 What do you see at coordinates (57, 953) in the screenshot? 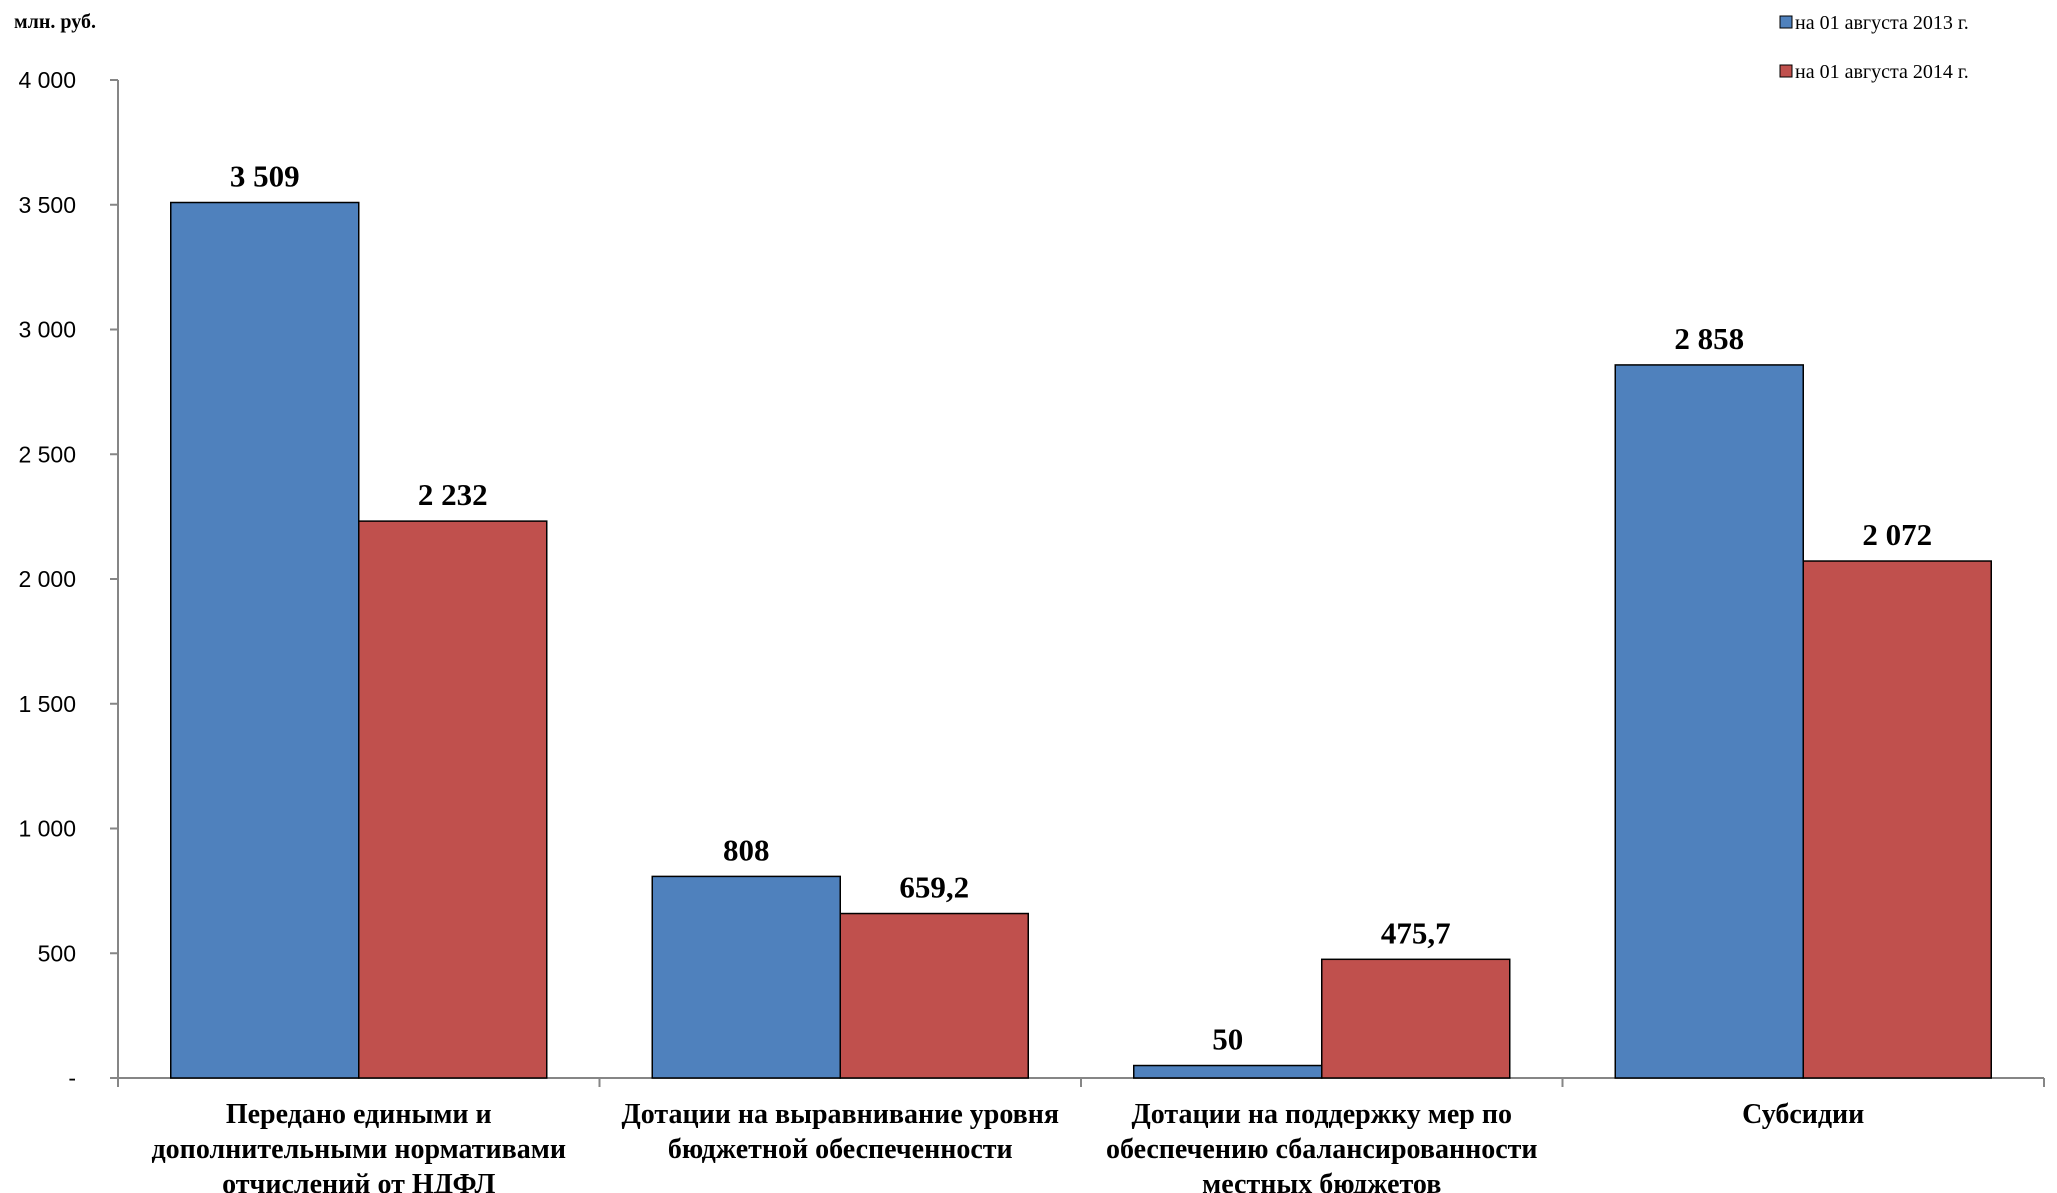
I see `y-tick-label: 500` at bounding box center [57, 953].